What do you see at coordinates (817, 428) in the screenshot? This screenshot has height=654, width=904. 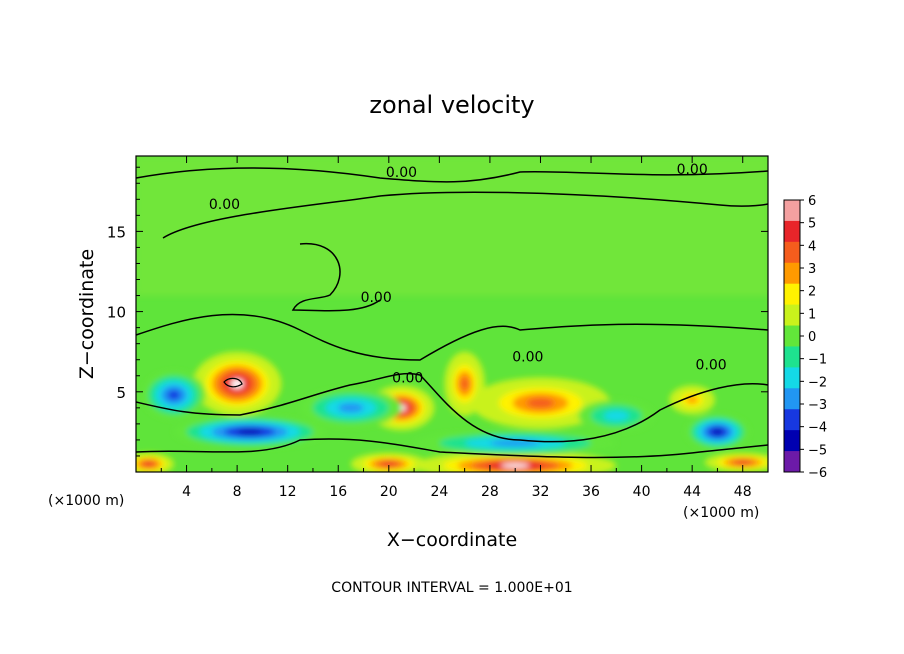 I see `colorbar-label: −4` at bounding box center [817, 428].